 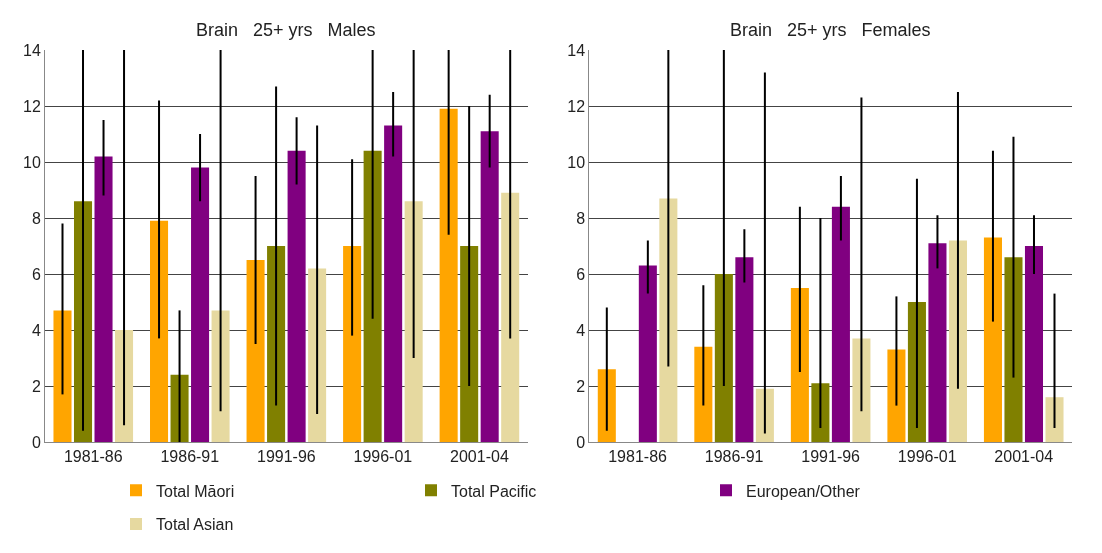 What do you see at coordinates (286, 30) in the screenshot?
I see `chart-title: Brain 25+ yrs Males` at bounding box center [286, 30].